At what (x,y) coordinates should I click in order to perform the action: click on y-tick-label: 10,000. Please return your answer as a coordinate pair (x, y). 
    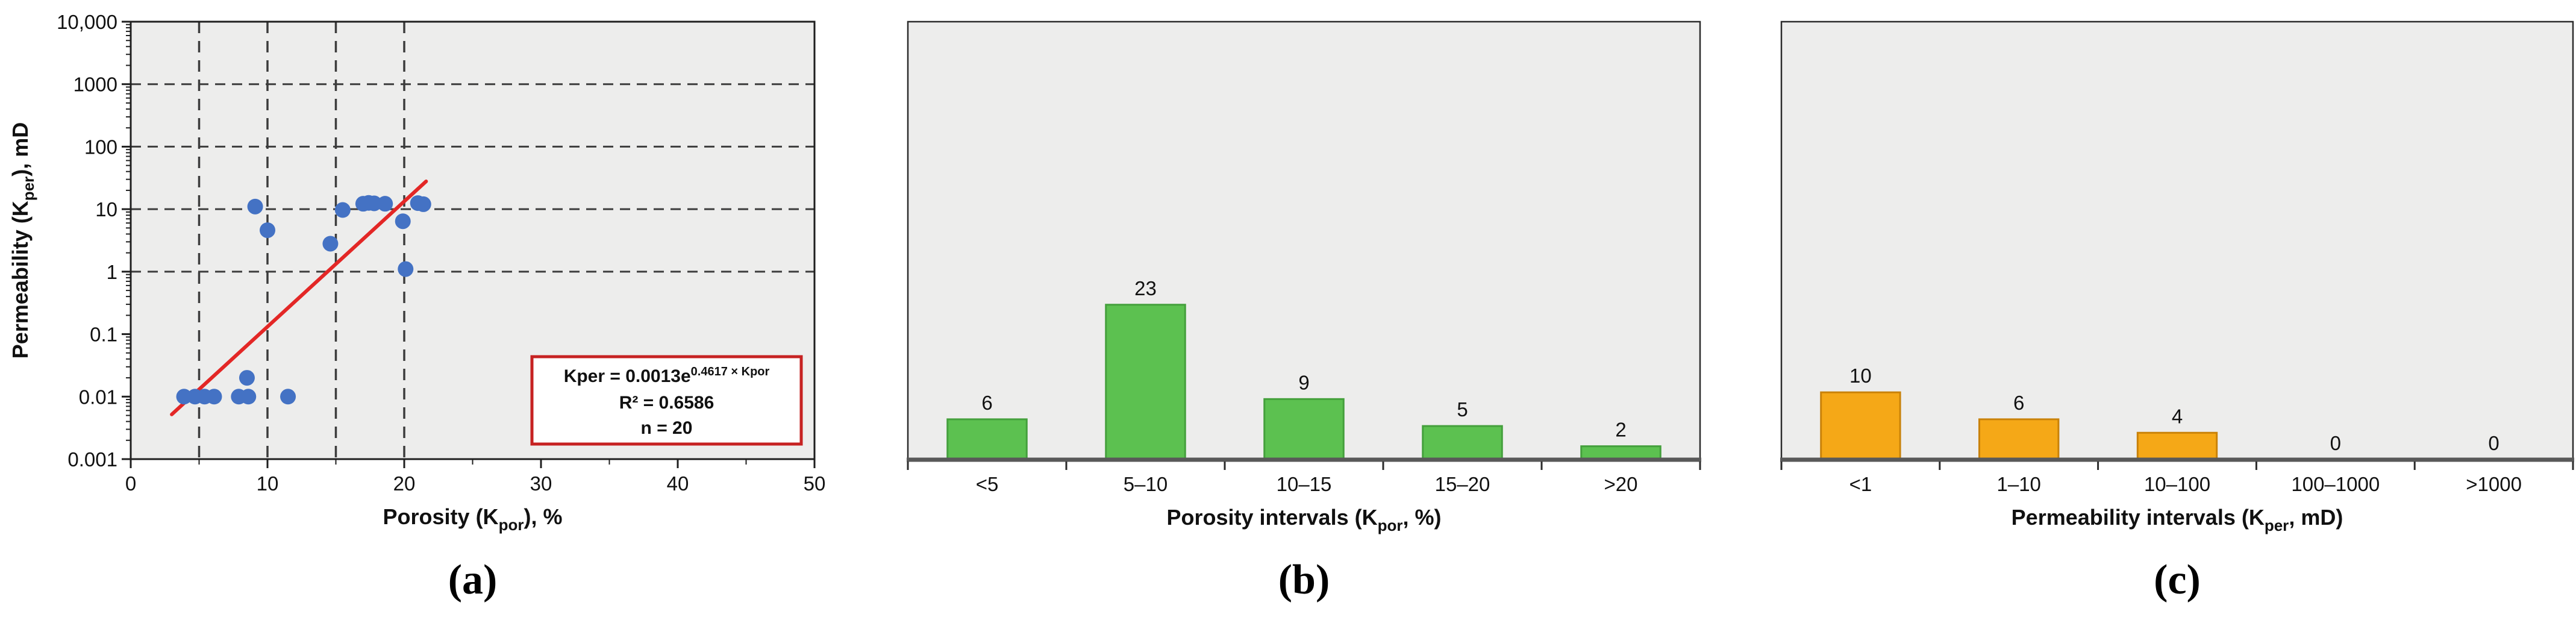
    Looking at the image, I should click on (87, 22).